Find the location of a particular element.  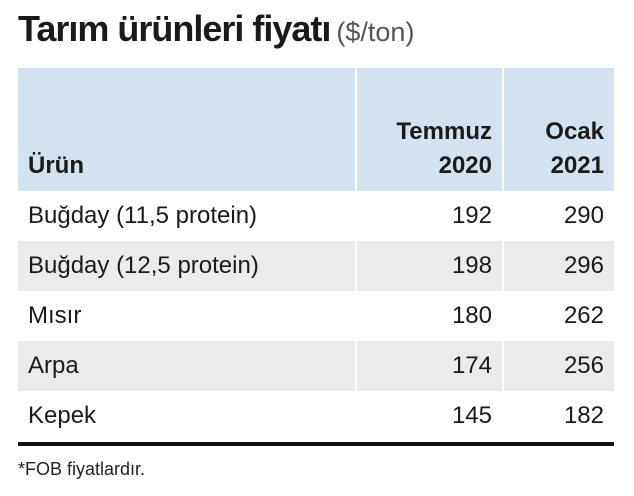

header-text: 2021 is located at coordinates (577, 165).